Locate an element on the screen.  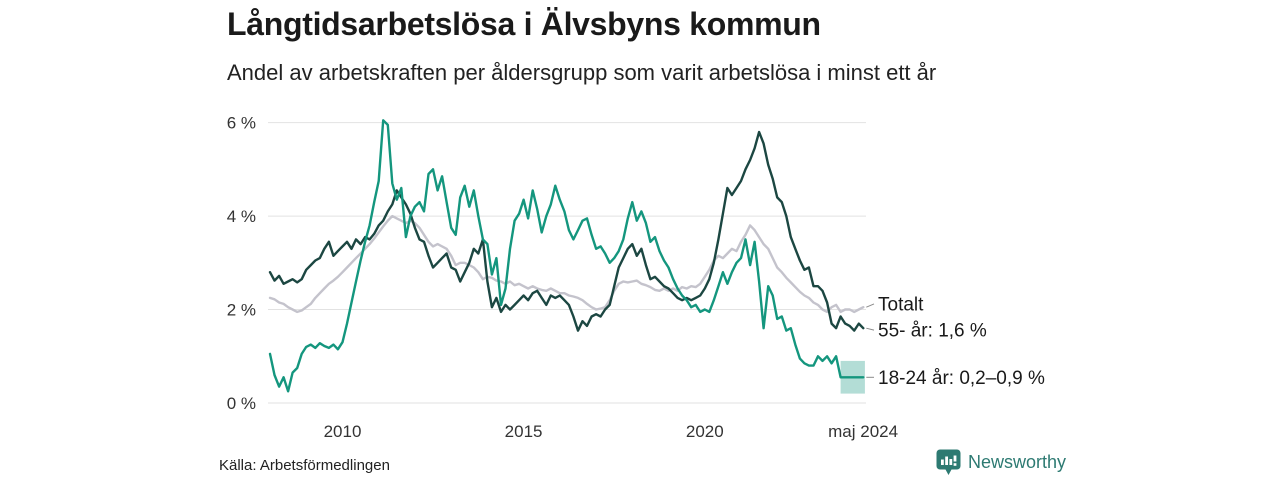
newsworthy-logo-icon is located at coordinates (948, 462).